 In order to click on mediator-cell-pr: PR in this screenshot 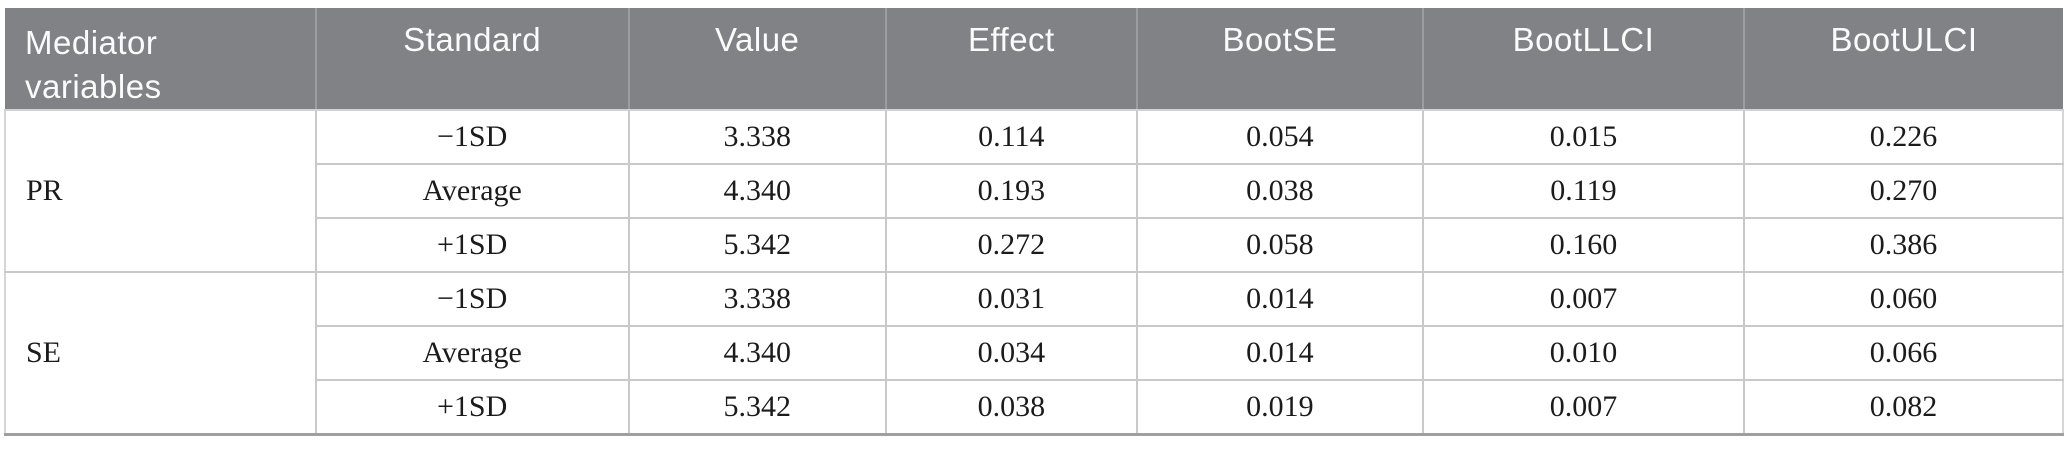, I will do `click(160, 191)`.